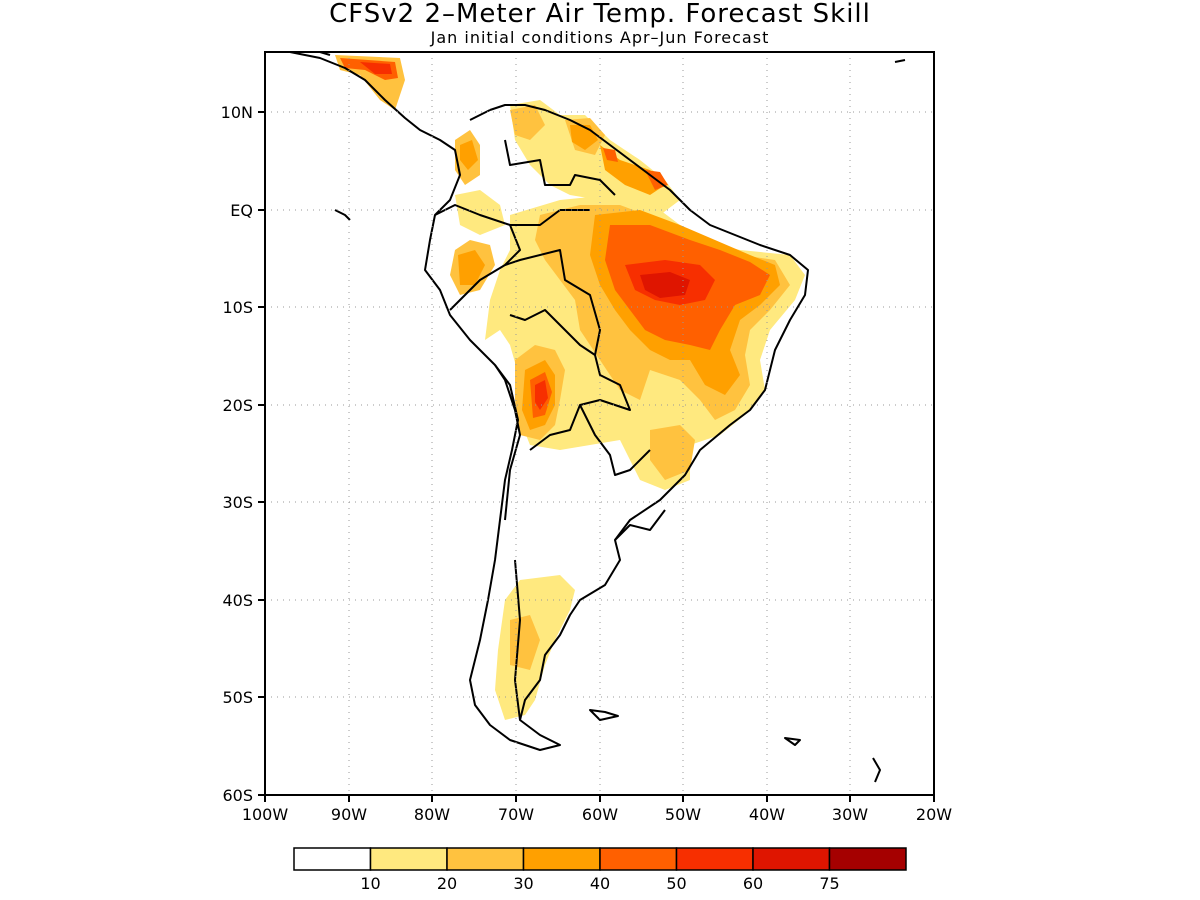 This screenshot has height=900, width=1200. I want to click on lat-label: 40S, so click(237, 600).